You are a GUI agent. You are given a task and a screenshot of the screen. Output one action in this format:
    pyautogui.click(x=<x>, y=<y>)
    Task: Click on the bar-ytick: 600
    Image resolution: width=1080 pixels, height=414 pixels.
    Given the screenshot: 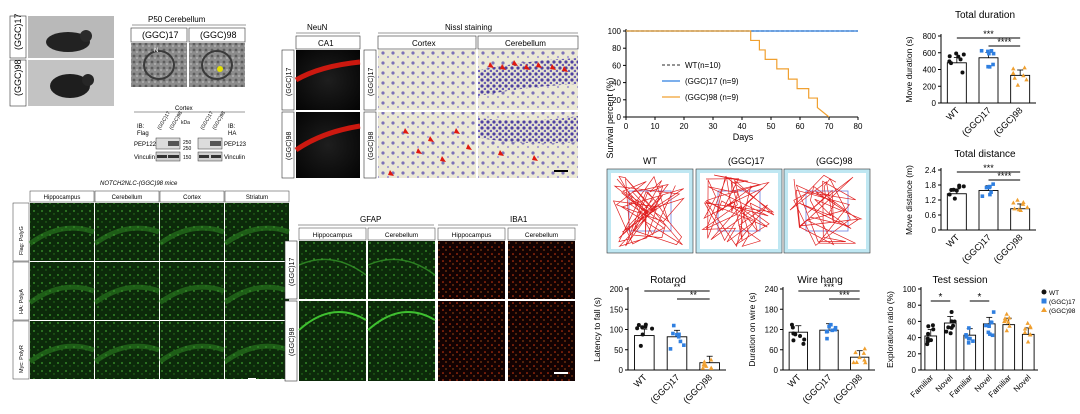 What is the action you would take?
    pyautogui.click(x=930, y=53)
    